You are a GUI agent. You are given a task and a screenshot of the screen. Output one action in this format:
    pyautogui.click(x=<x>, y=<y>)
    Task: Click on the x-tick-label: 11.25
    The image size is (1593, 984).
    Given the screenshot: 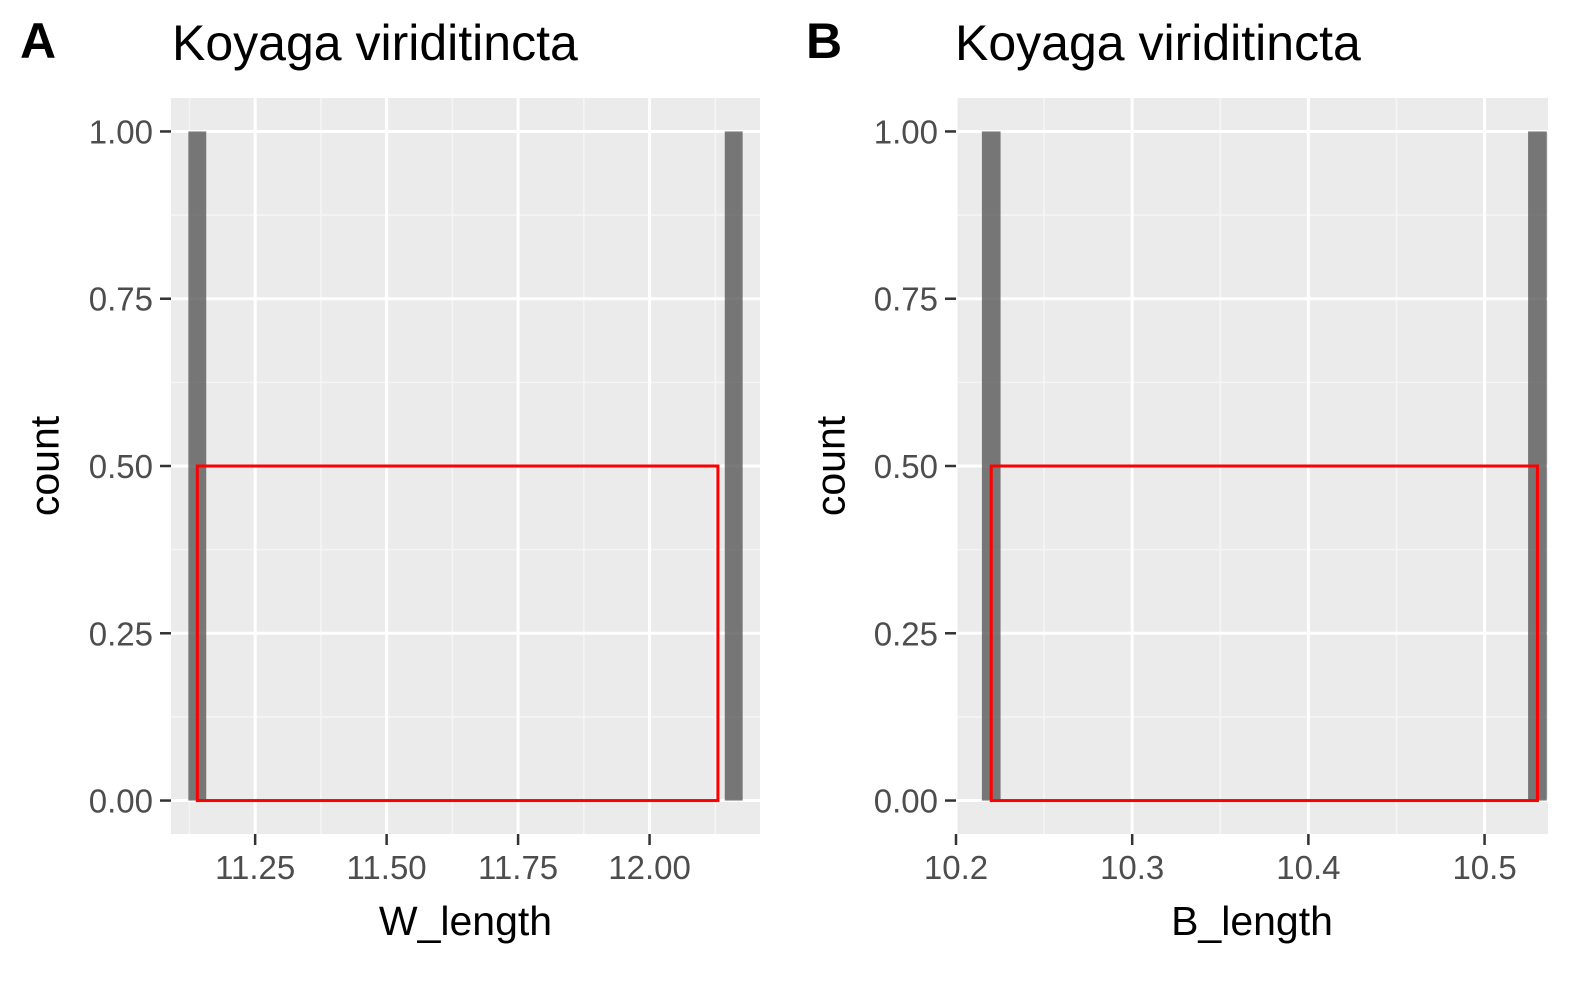 What is the action you would take?
    pyautogui.click(x=255, y=867)
    